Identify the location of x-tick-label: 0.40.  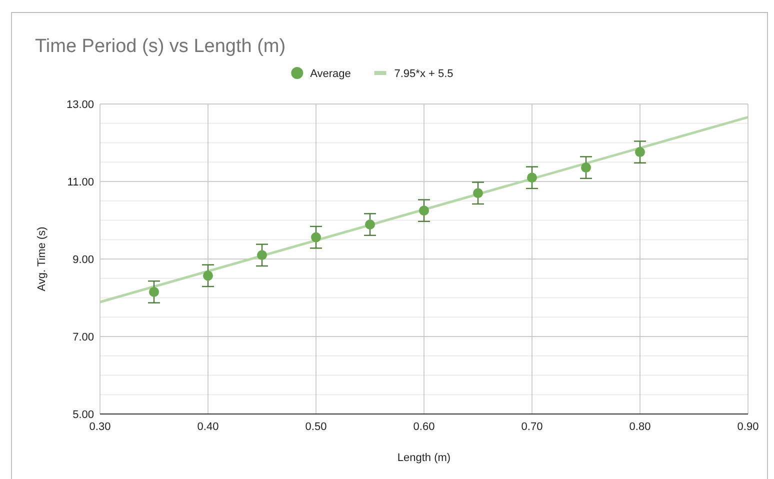
(208, 427).